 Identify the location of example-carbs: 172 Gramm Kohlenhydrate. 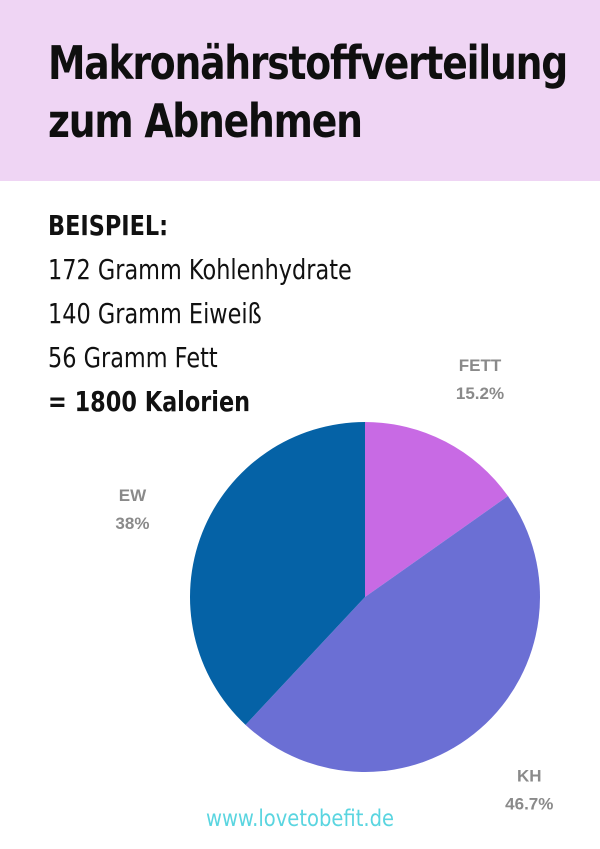
(200, 269).